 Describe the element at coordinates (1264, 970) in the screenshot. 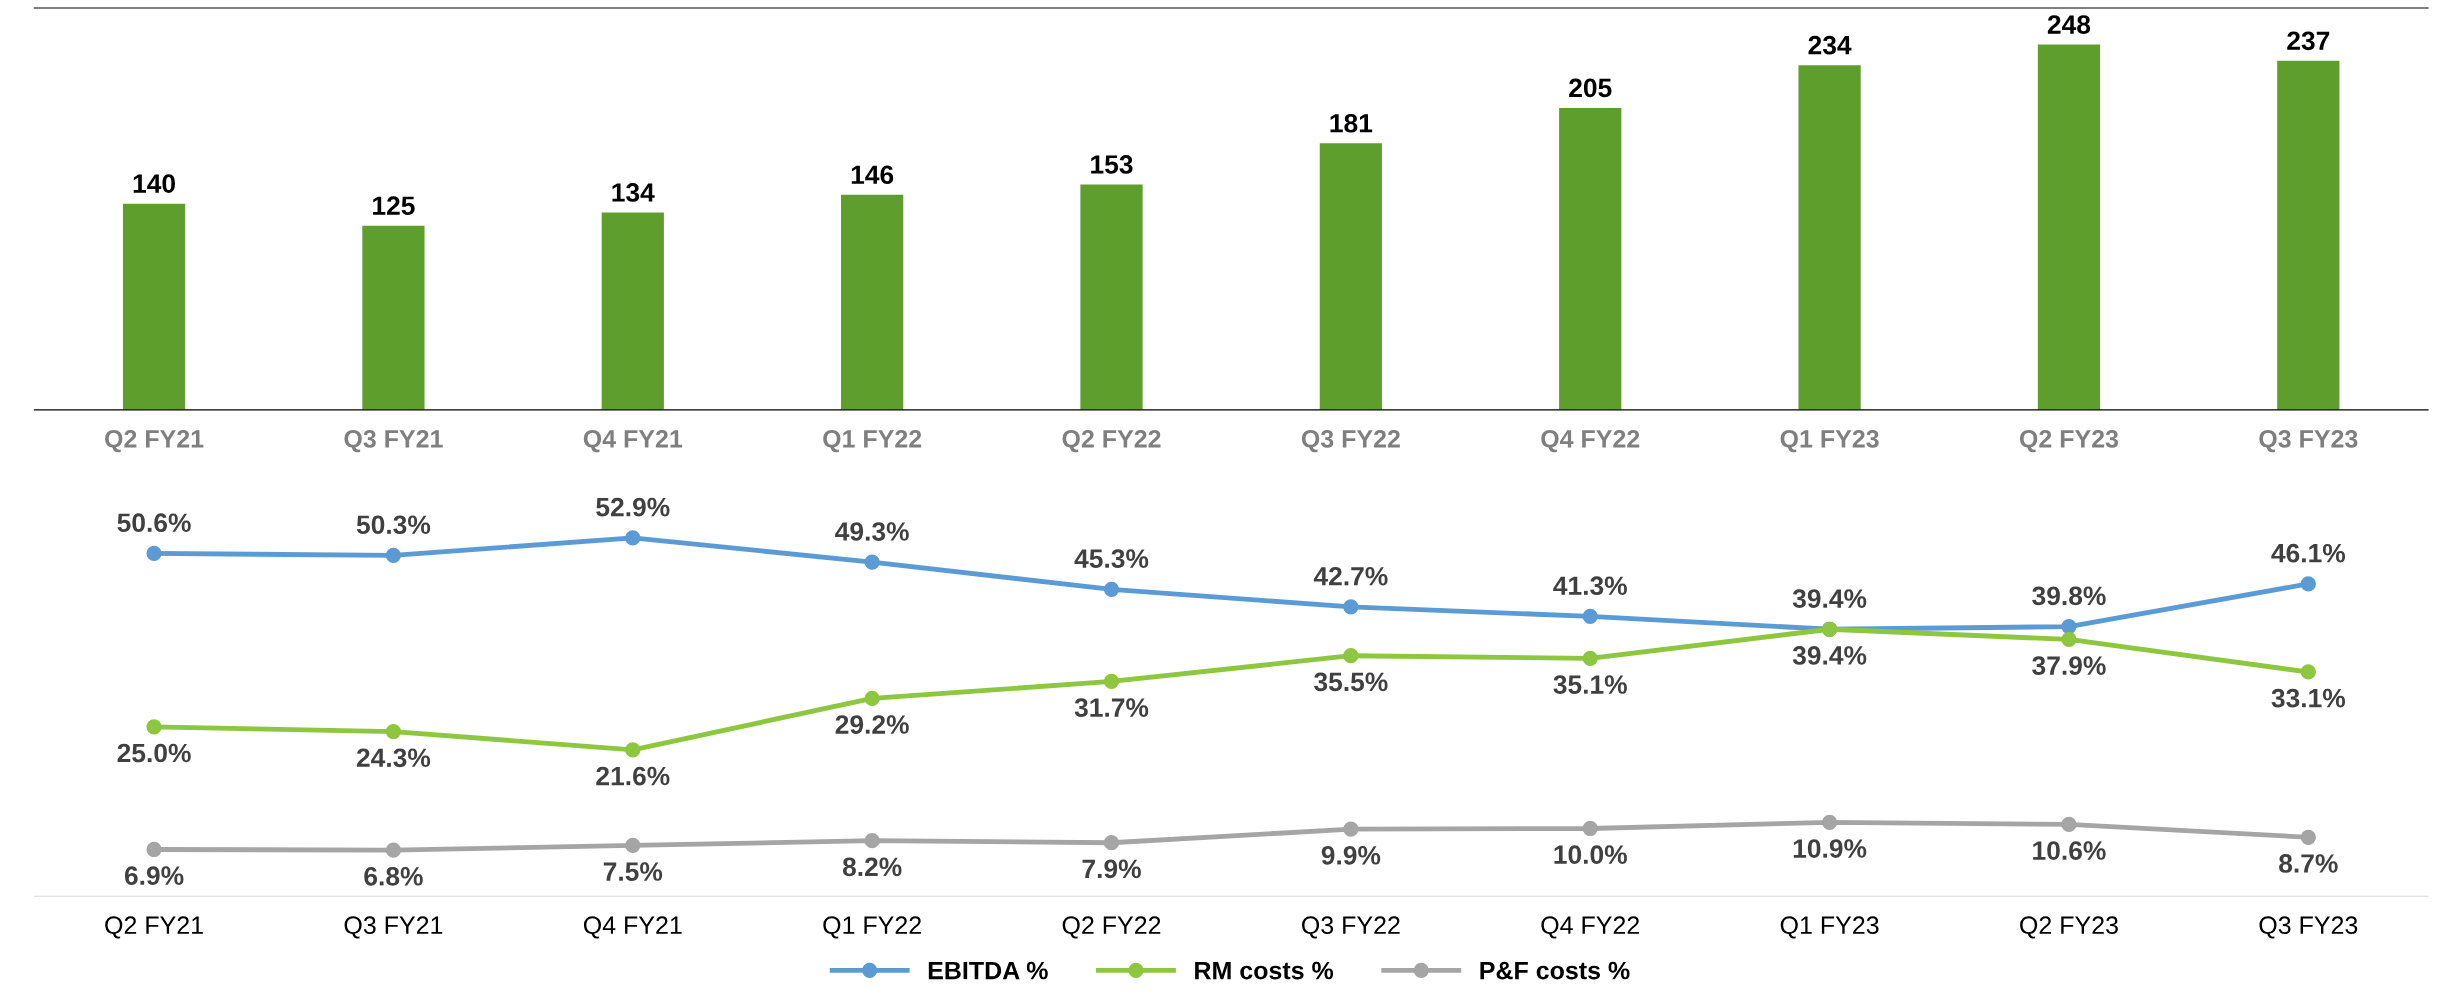

I see `legend-label: RM costs %` at that location.